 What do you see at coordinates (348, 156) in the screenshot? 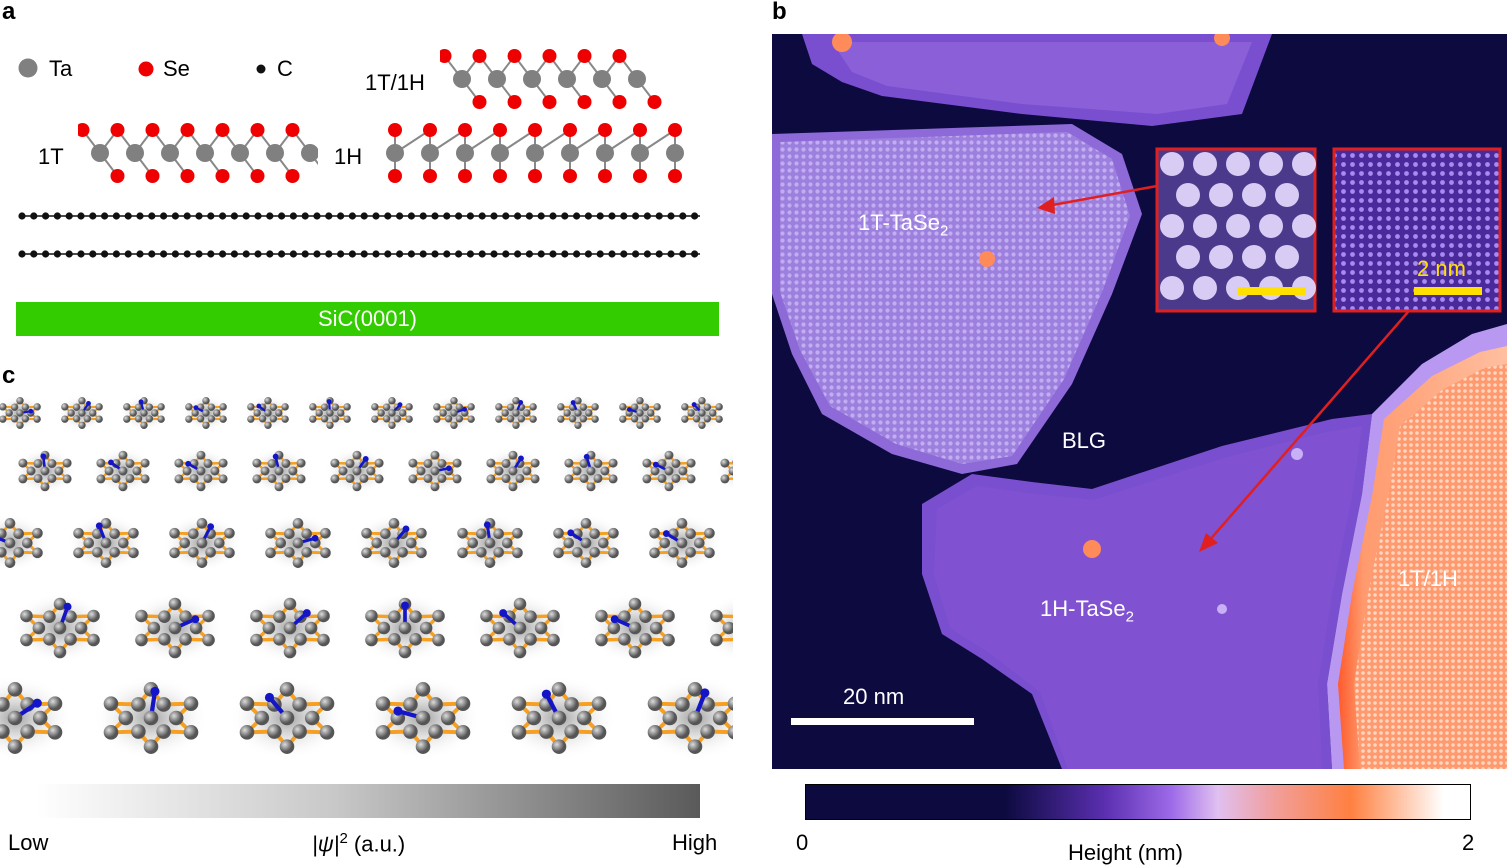
I see `structure-1h-label: 1H` at bounding box center [348, 156].